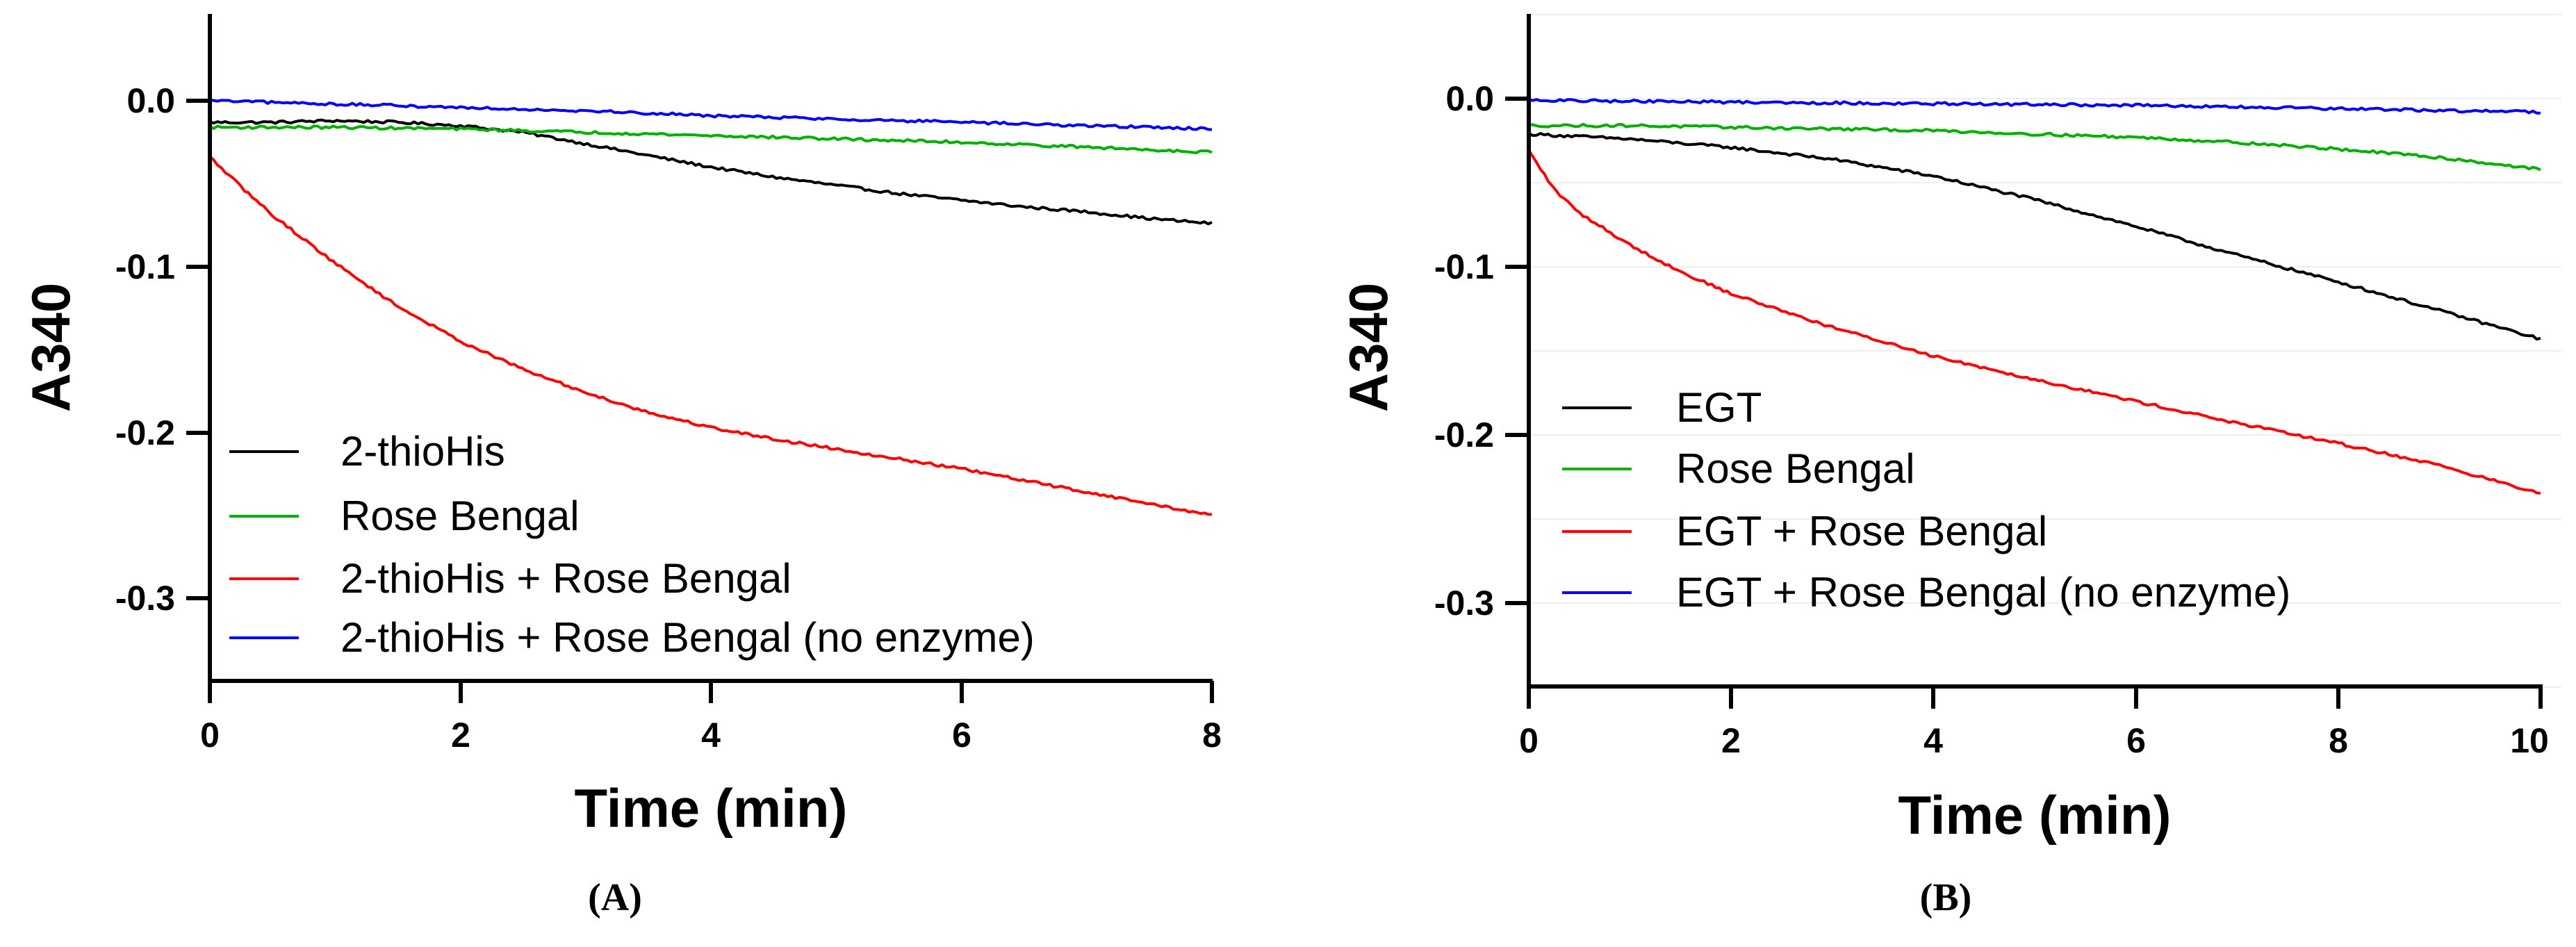  What do you see at coordinates (688, 637) in the screenshot?
I see `legend-label-2-thiohis-rose-bengal-no-enzyme: 2-thioHis + Rose Bengal (no enzyme)` at bounding box center [688, 637].